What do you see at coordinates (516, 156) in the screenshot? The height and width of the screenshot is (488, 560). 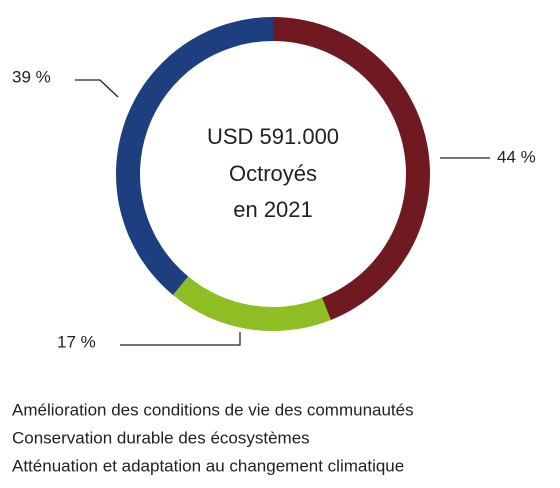 I see `value-label: 44 %` at bounding box center [516, 156].